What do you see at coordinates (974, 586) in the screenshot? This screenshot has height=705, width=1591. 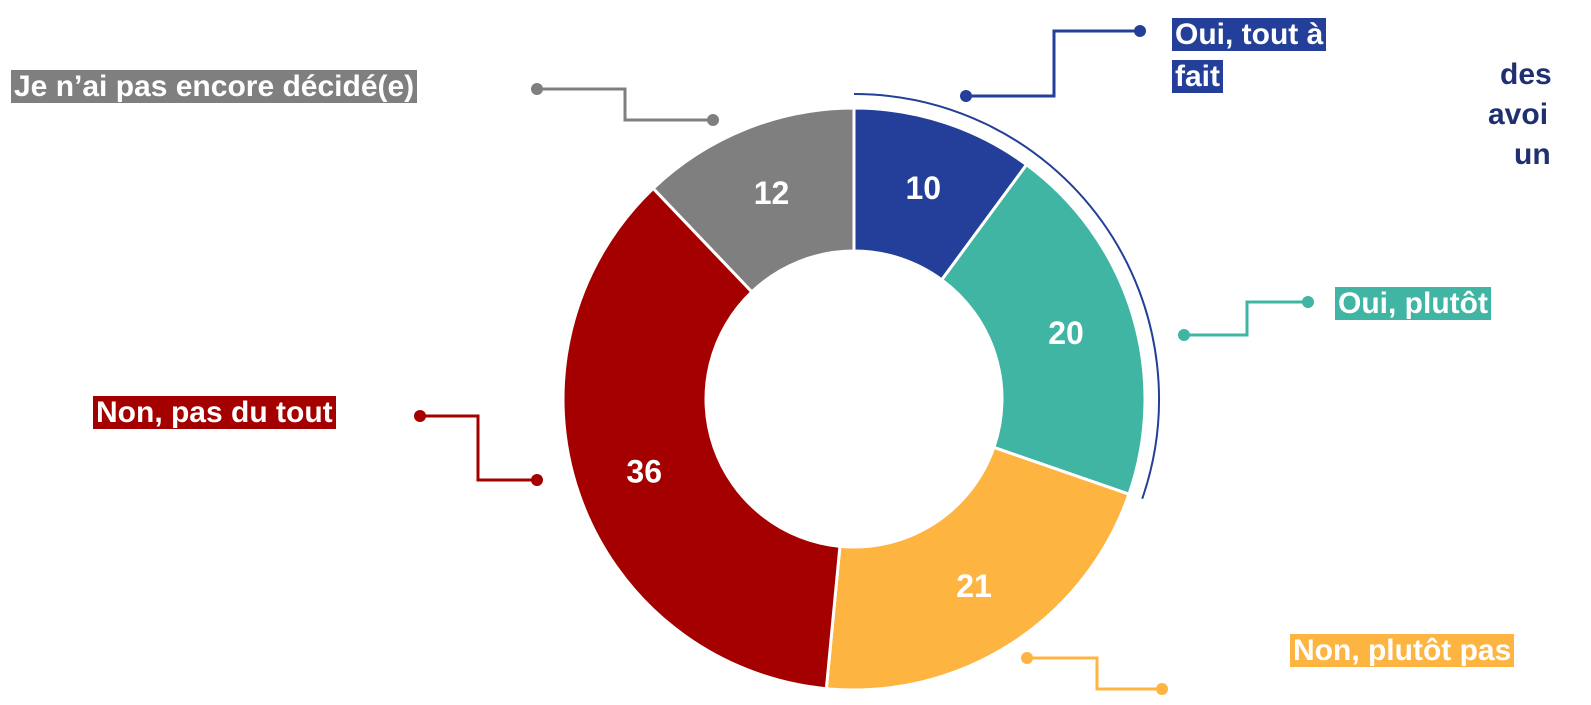 I see `value-label: 21` at bounding box center [974, 586].